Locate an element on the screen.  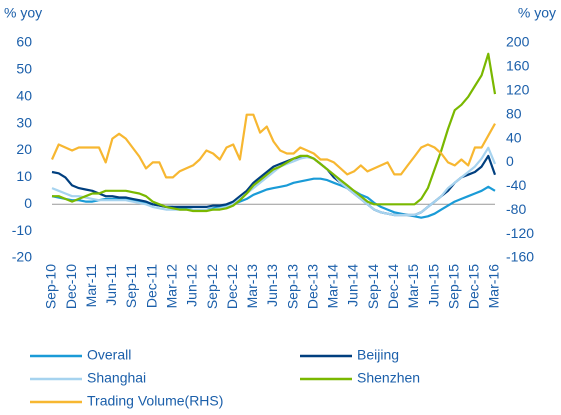
y2-tick-label: 80 is located at coordinates (514, 113).